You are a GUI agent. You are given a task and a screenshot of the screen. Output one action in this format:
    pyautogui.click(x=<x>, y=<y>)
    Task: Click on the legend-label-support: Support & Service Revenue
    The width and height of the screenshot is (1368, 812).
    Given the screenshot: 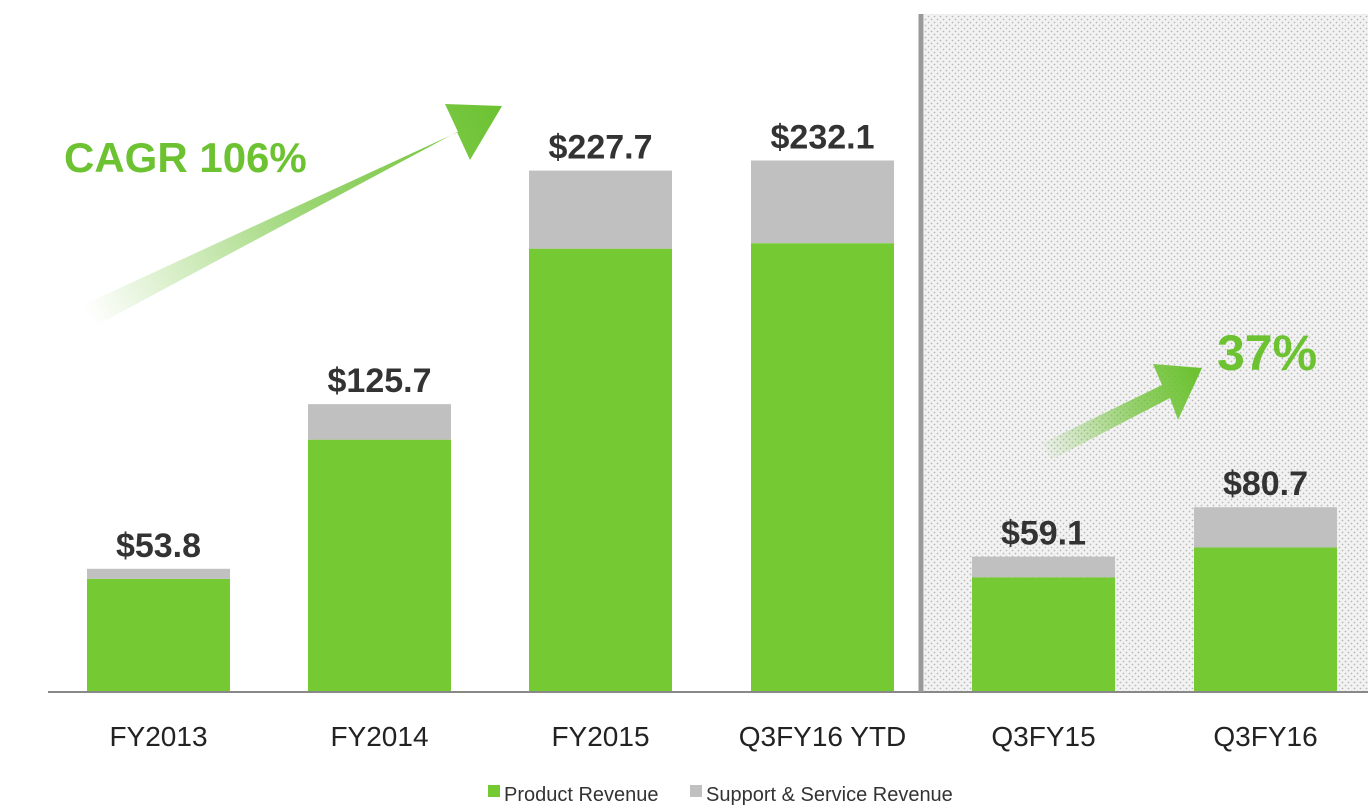 What is the action you would take?
    pyautogui.click(x=829, y=795)
    